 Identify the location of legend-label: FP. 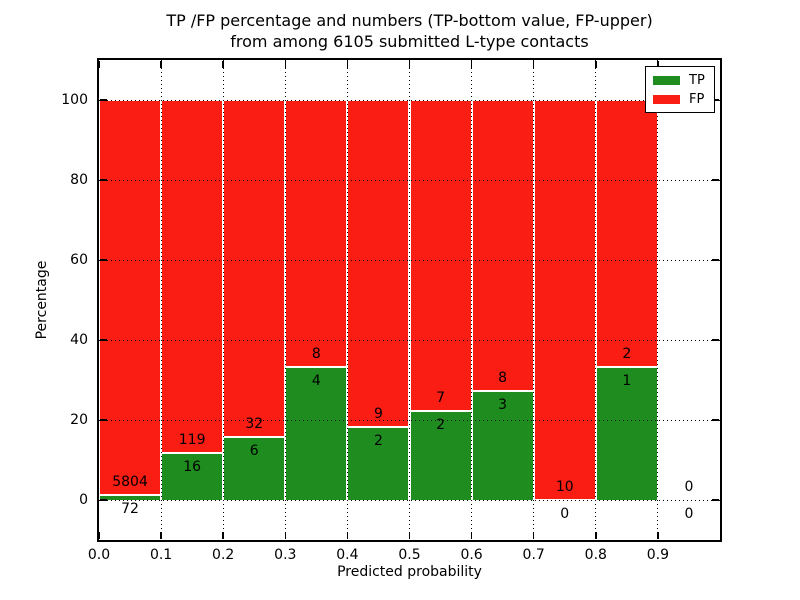
(697, 99).